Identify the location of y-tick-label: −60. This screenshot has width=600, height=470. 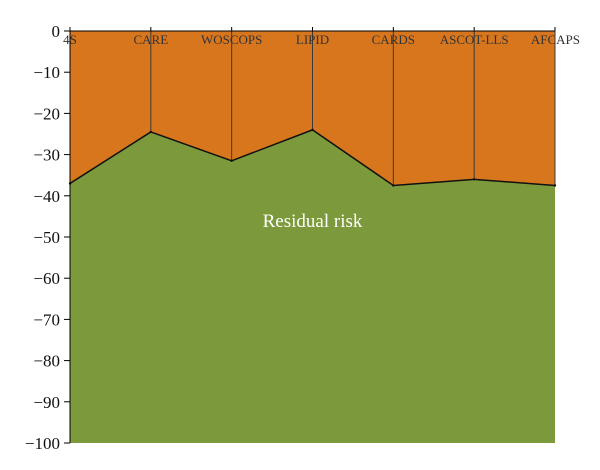
(46, 278).